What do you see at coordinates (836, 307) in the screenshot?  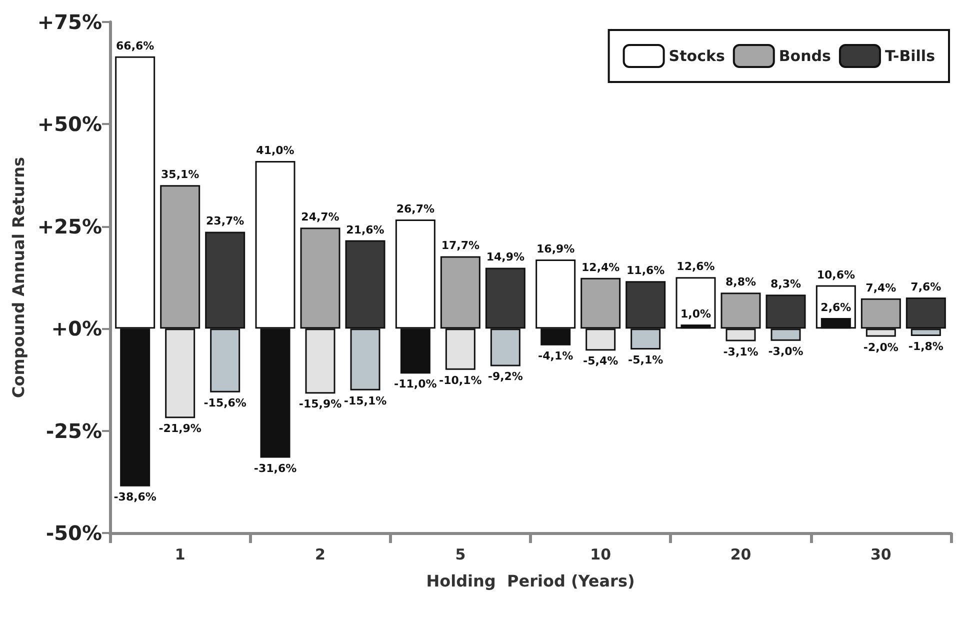 I see `data-label: 2,6%` at bounding box center [836, 307].